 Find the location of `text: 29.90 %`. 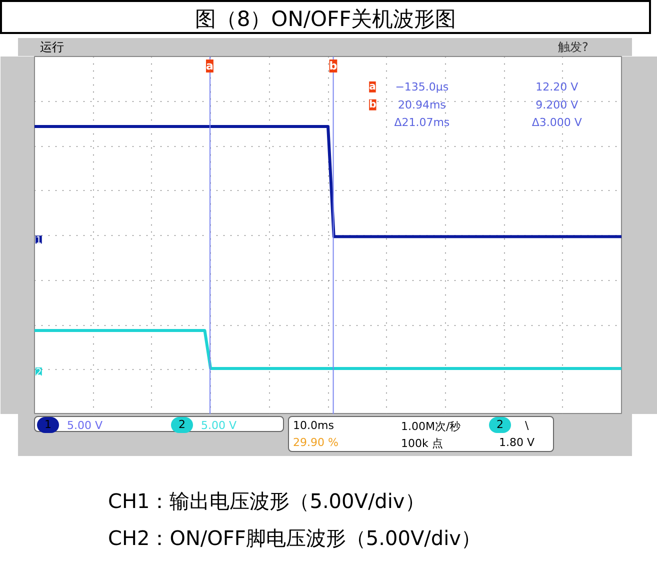

text: 29.90 % is located at coordinates (315, 442).